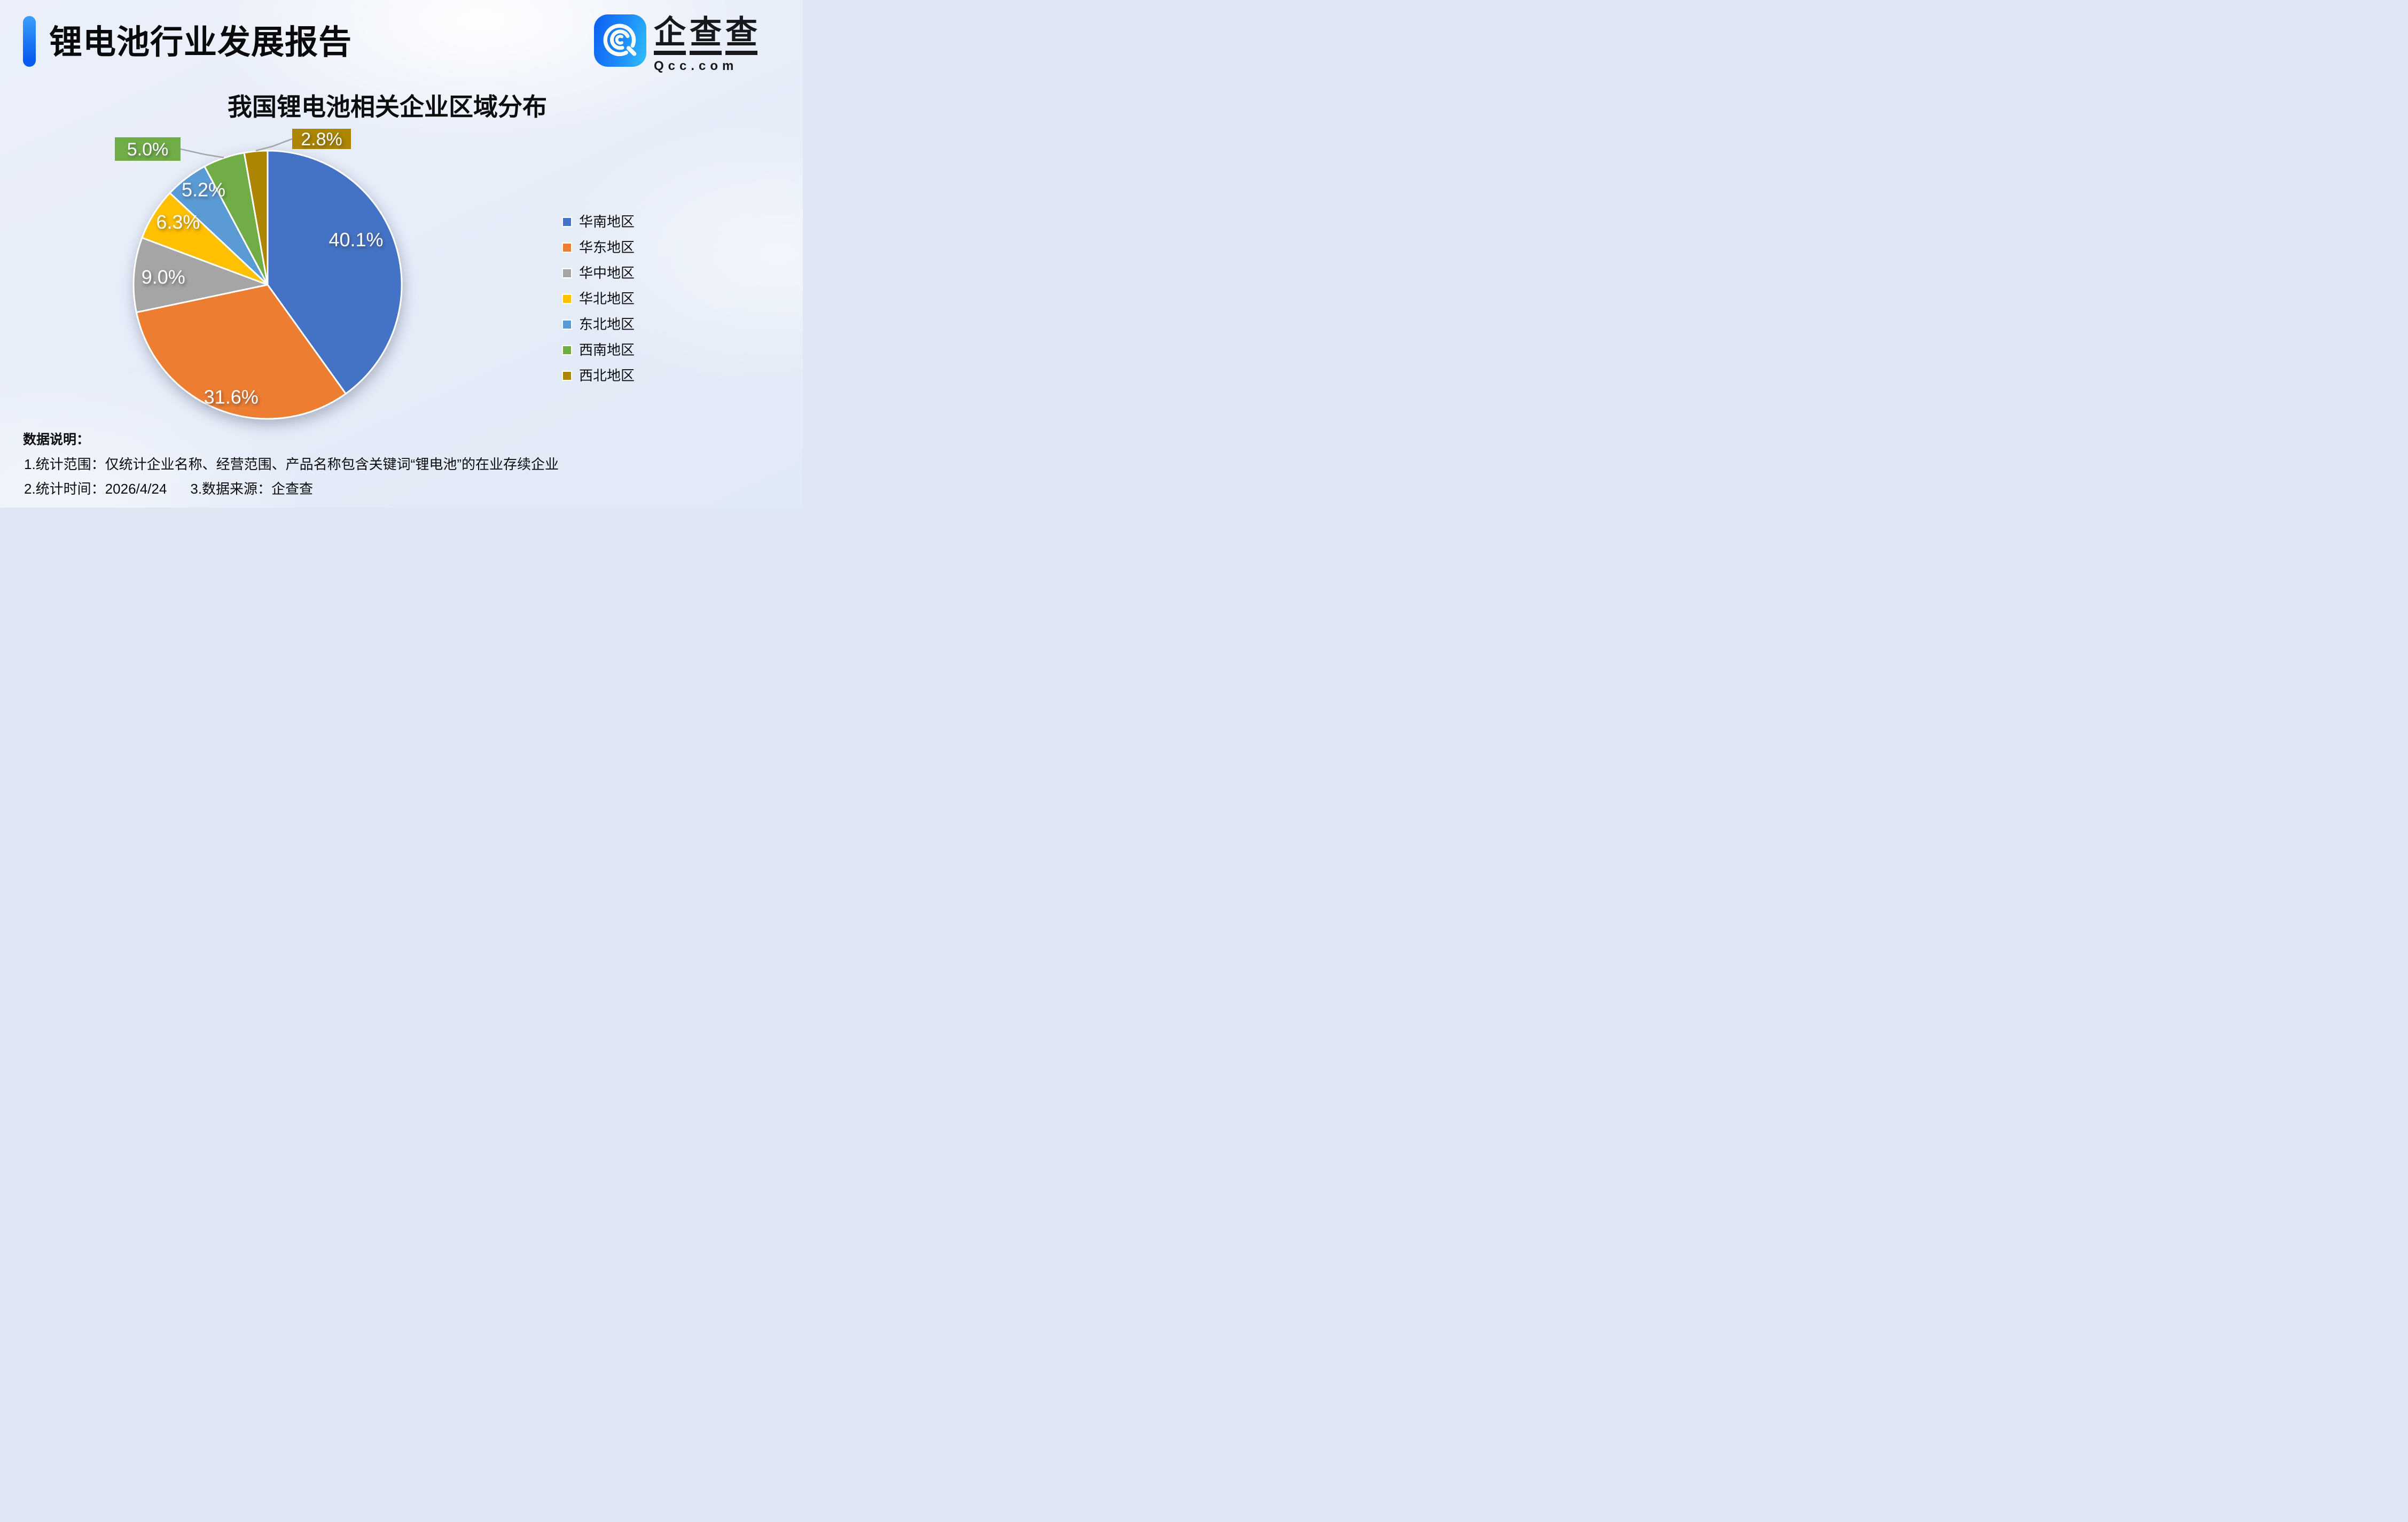 This screenshot has width=2408, height=1522. I want to click on legend-label: 华南地区, so click(607, 222).